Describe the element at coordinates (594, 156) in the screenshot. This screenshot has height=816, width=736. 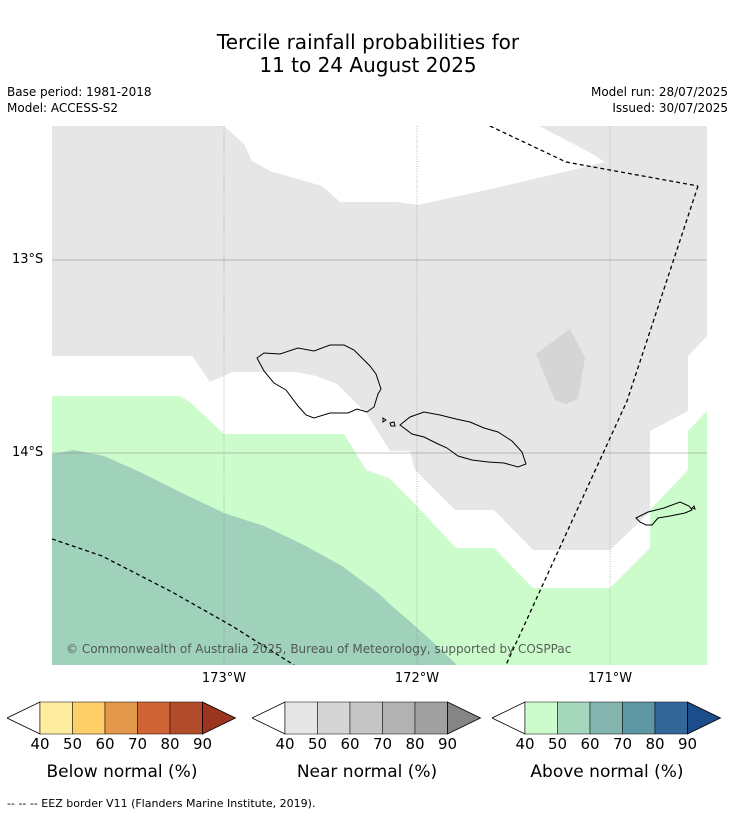
I see `eez-border-samoa-north` at that location.